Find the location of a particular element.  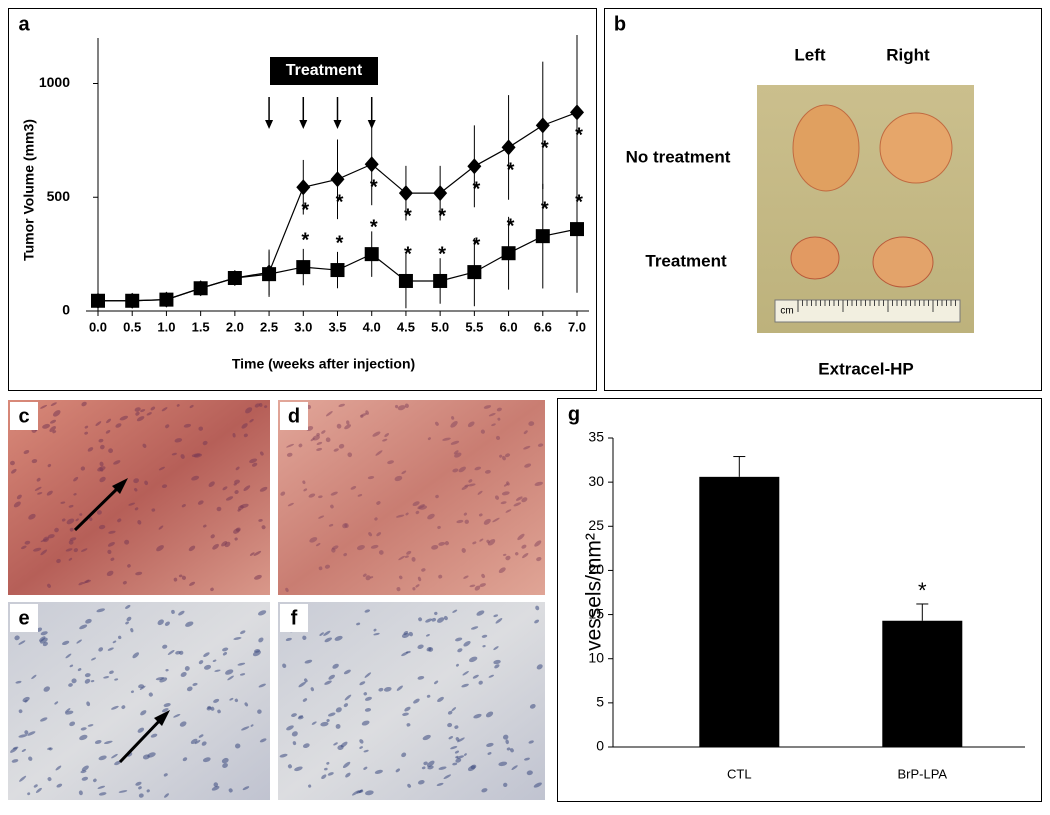

panel-label: f is located at coordinates (294, 618).